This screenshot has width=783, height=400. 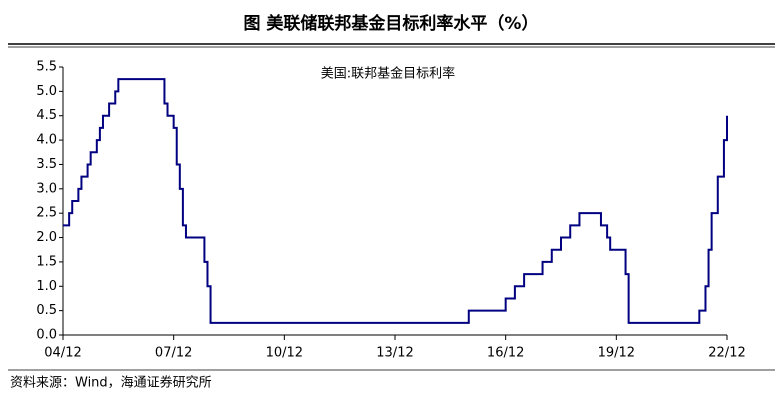 I want to click on y-tick-label: 3.5, so click(x=46, y=164).